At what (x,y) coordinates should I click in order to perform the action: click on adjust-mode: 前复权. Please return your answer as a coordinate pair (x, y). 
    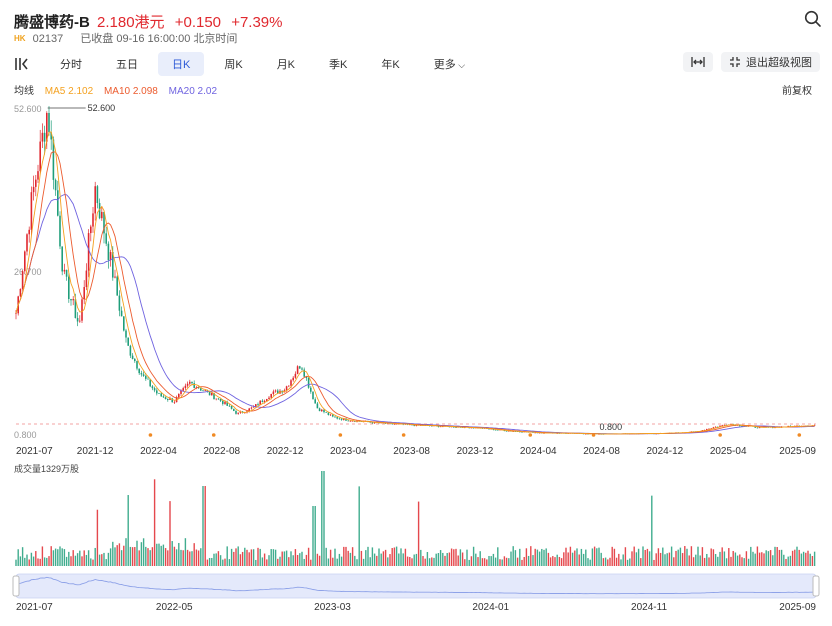
    Looking at the image, I should click on (797, 91).